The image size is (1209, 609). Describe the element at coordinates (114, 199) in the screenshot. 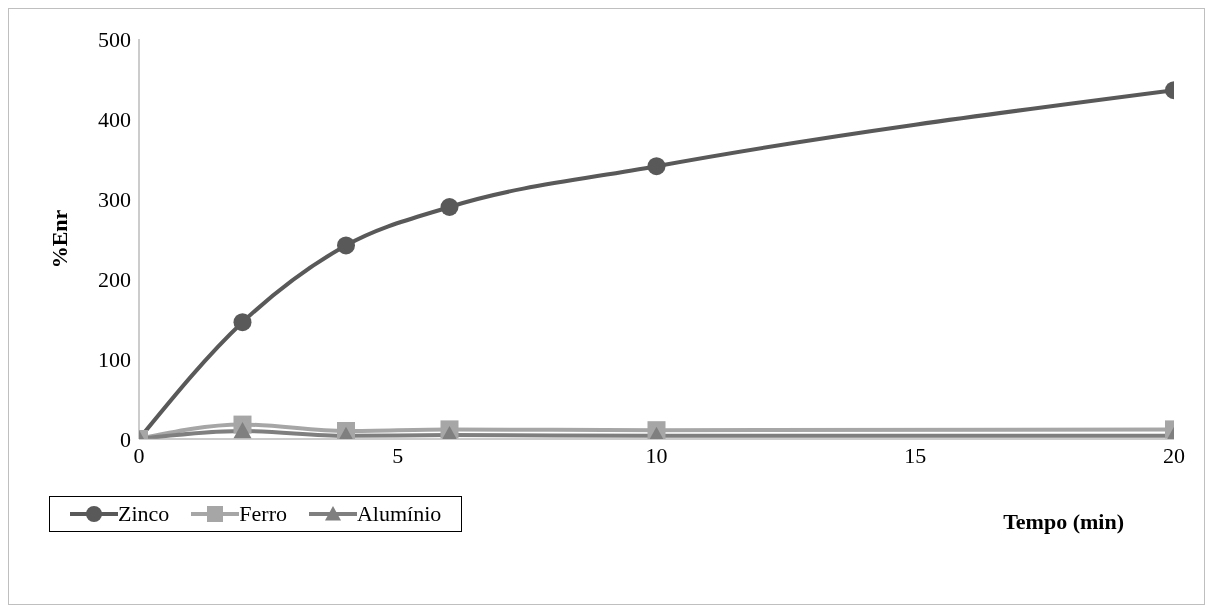

I see `y-tick-label: 300` at that location.